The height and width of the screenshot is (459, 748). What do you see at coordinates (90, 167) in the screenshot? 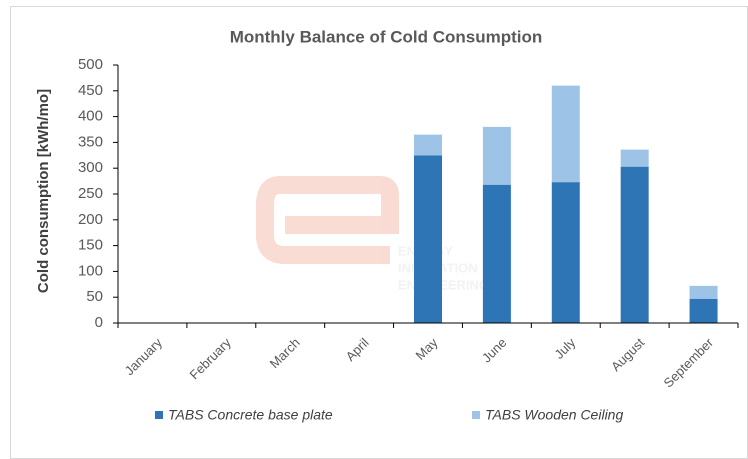
I see `y-tick-label: 300` at bounding box center [90, 167].